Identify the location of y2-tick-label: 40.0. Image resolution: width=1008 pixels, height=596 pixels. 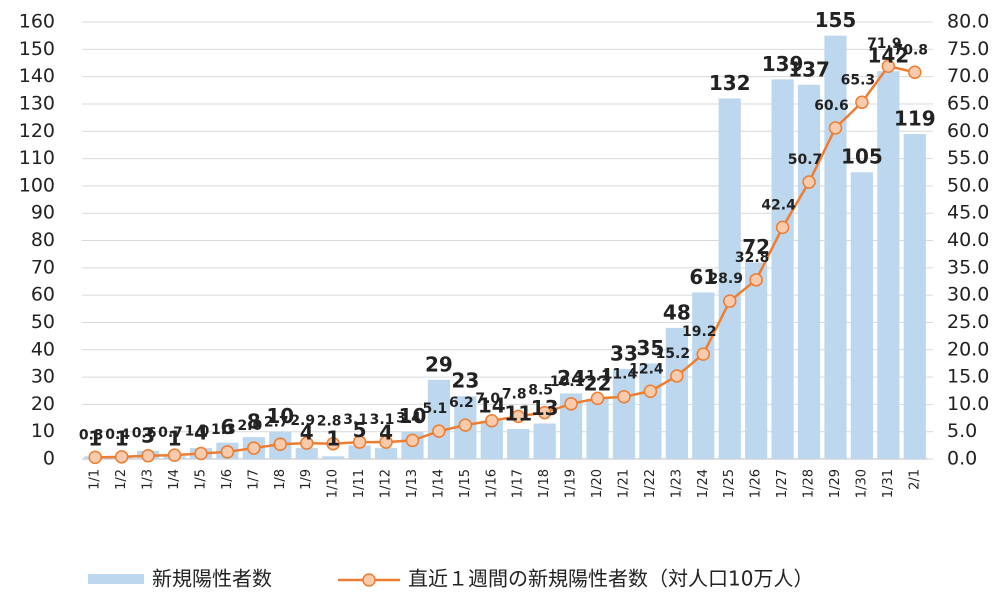
(968, 240).